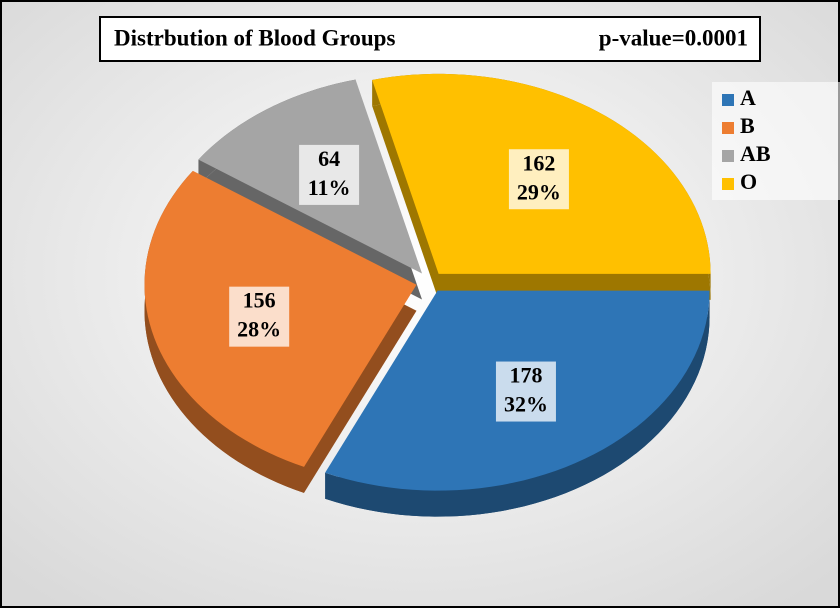  I want to click on legend-label: O, so click(748, 181).